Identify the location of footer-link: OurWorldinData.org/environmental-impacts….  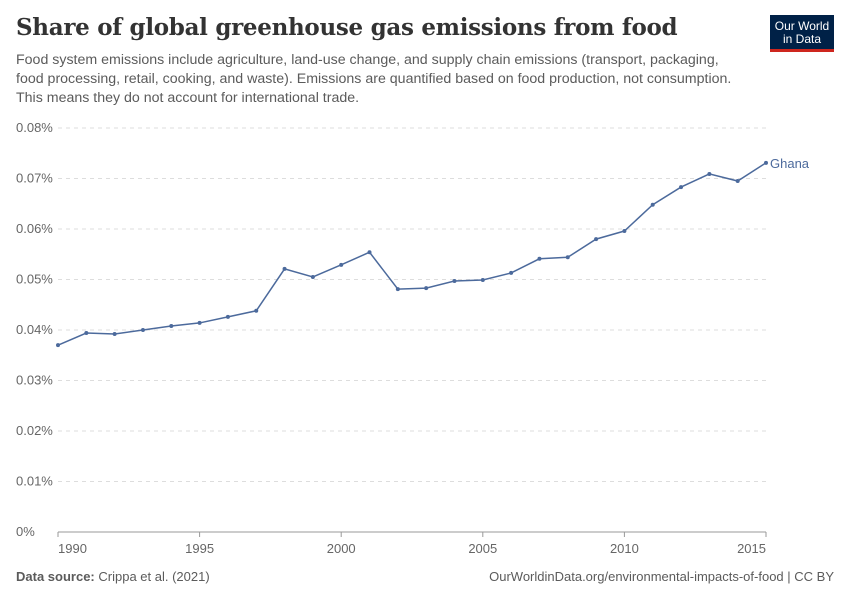
(661, 576).